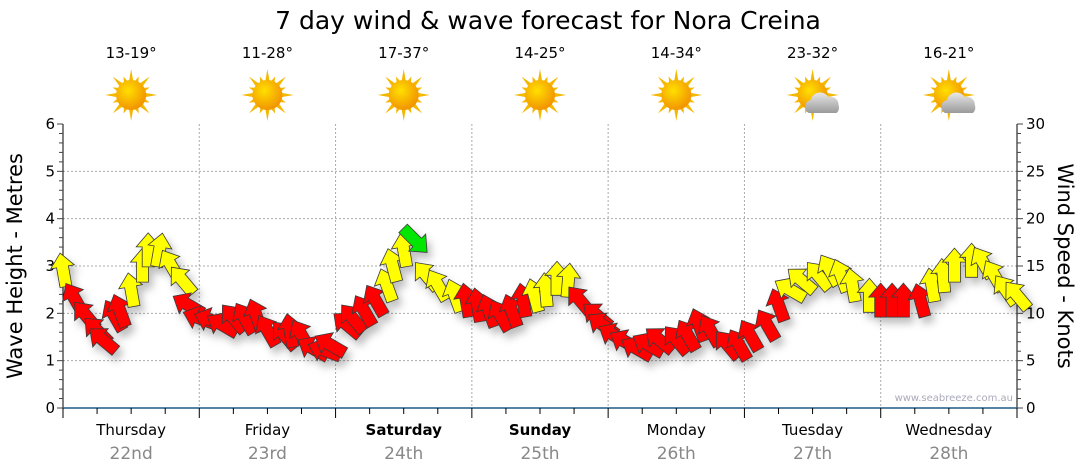  What do you see at coordinates (1035, 266) in the screenshot?
I see `y-right-tick-label: 15` at bounding box center [1035, 266].